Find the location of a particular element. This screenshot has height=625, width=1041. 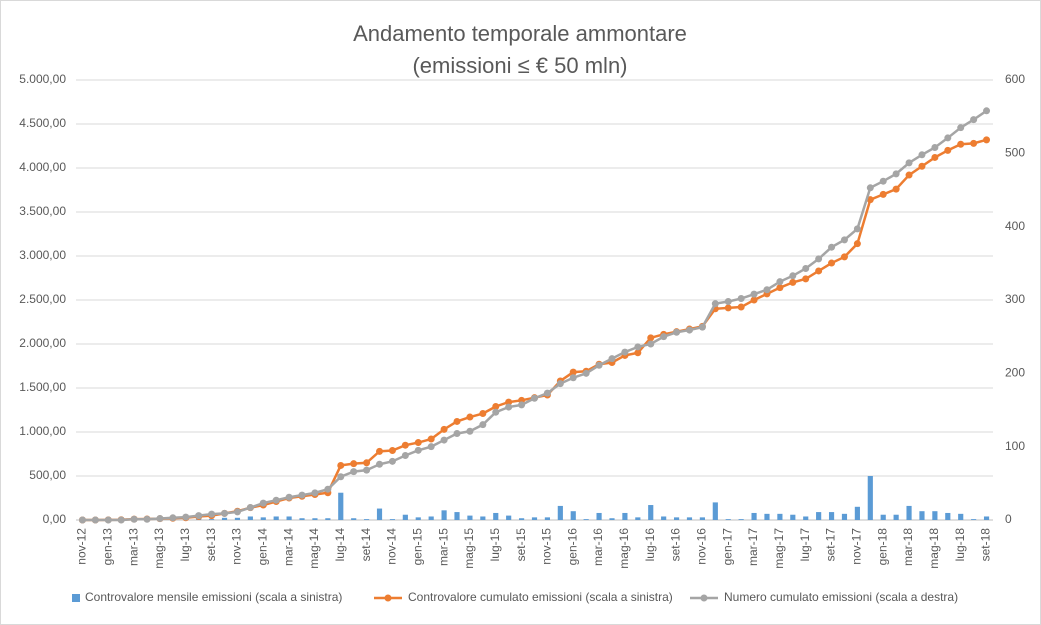

x-tick-label: nov-15 is located at coordinates (547, 546).